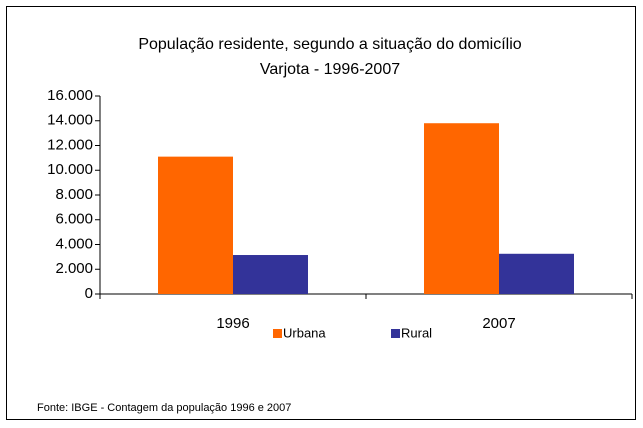 This screenshot has width=643, height=428. What do you see at coordinates (89, 293) in the screenshot?
I see `y-tick-label: 0` at bounding box center [89, 293].